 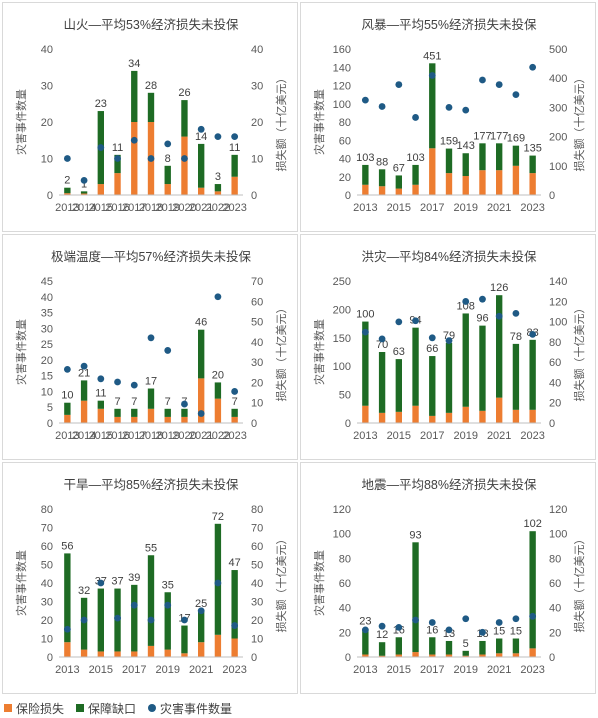 What do you see at coordinates (67, 396) in the screenshot?
I see `bar-total-label: 10` at bounding box center [67, 396].